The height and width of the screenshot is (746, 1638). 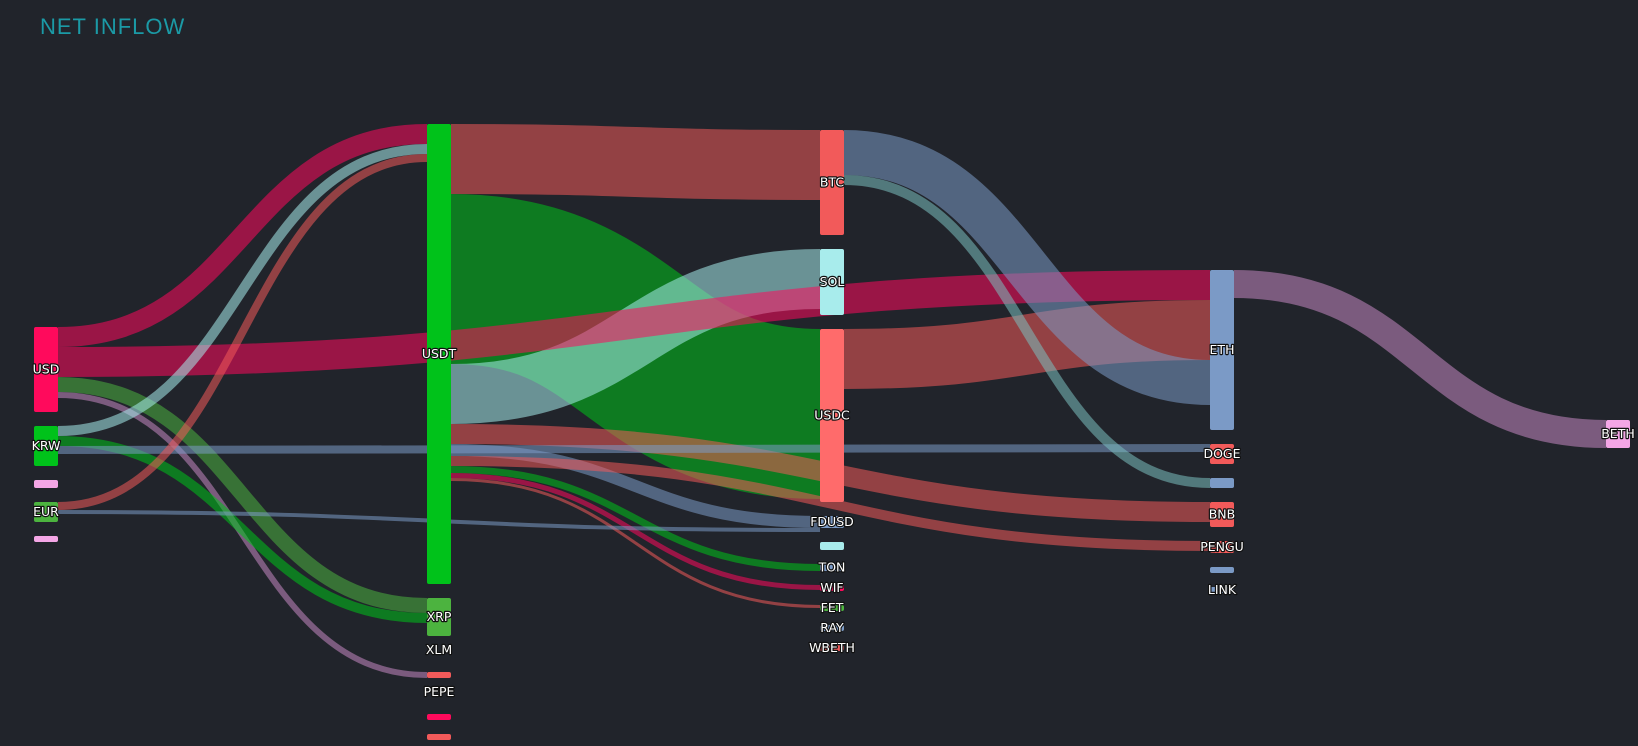 I want to click on node-label-pengu: PENGU, so click(x=1222, y=546).